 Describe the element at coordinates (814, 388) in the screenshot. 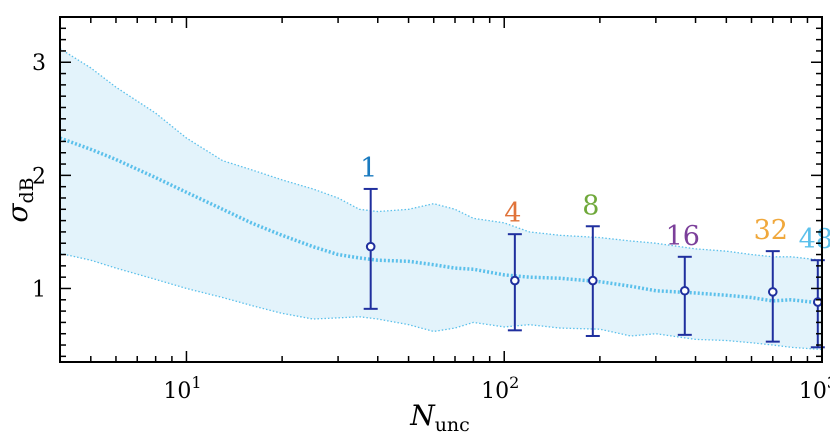

I see `x-tick-label: 10³` at that location.